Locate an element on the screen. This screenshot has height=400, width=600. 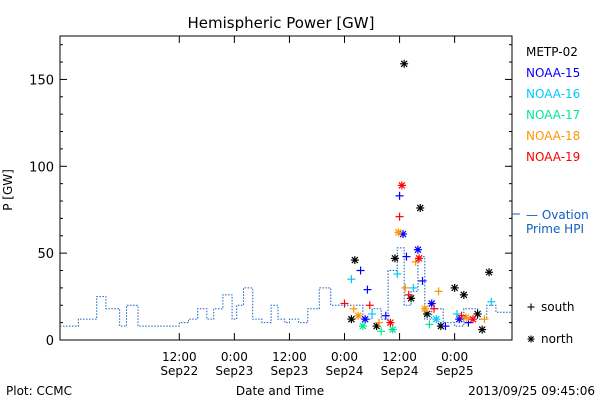
y-tick-label: 150 is located at coordinates (41, 80).